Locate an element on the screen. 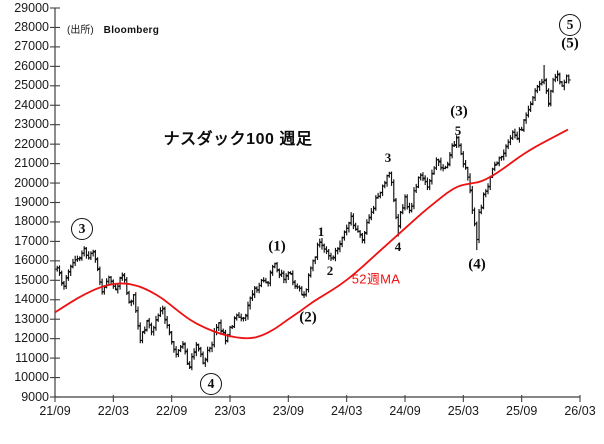 This screenshot has height=444, width=604. annotation-wave-5-circled: 5 is located at coordinates (570, 25).